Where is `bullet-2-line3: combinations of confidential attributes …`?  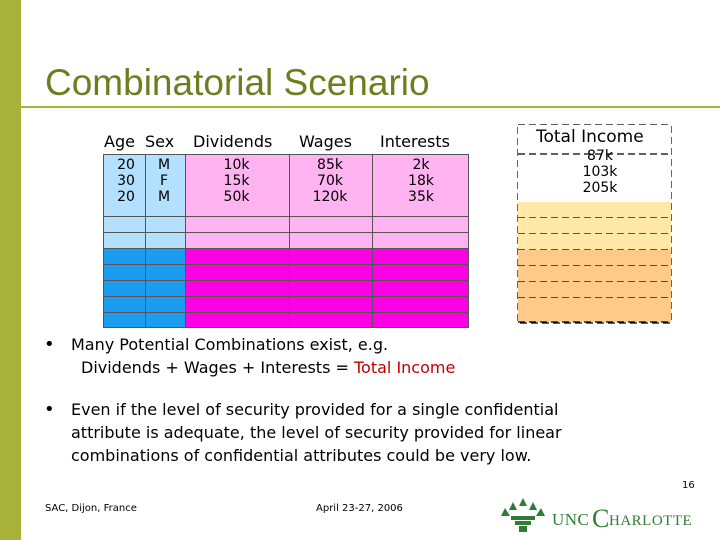 bullet-2-line3: combinations of confidential attributes … is located at coordinates (301, 455).